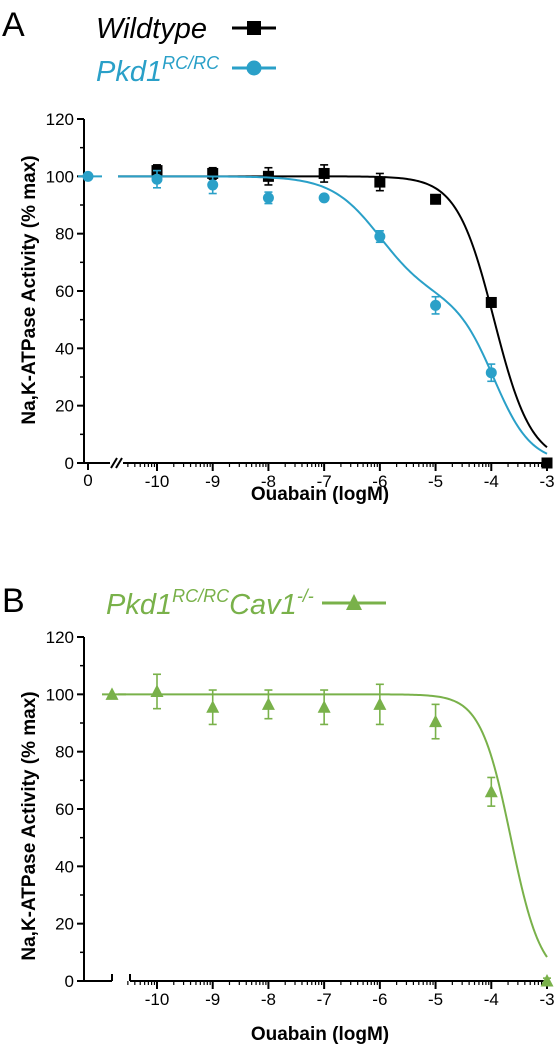  I want to click on x-tick-label-a: -8, so click(268, 481).